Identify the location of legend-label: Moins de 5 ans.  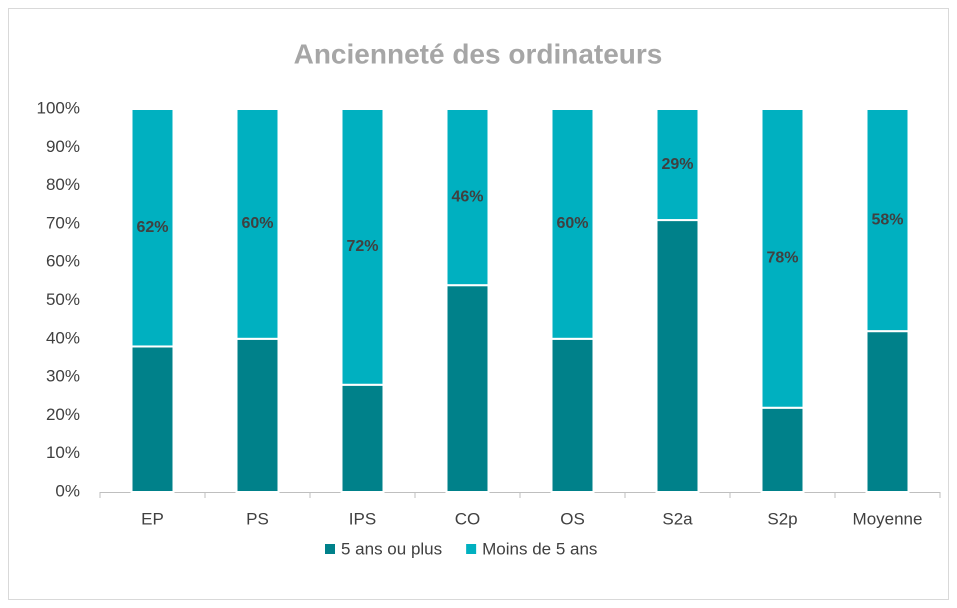
(539, 548).